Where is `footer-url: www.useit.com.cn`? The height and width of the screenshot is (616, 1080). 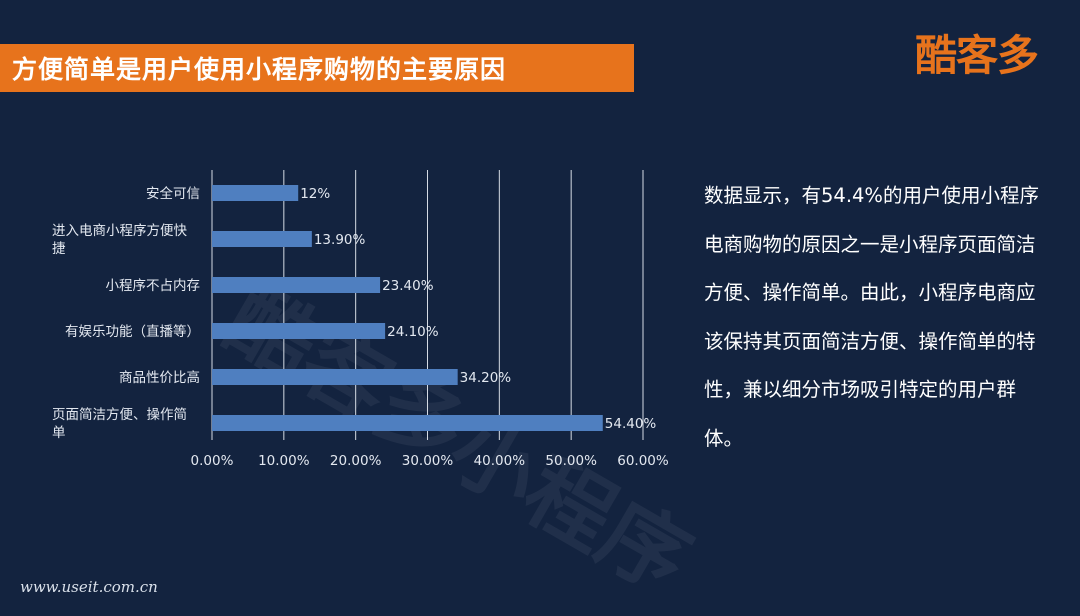
footer-url: www.useit.com.cn is located at coordinates (89, 587).